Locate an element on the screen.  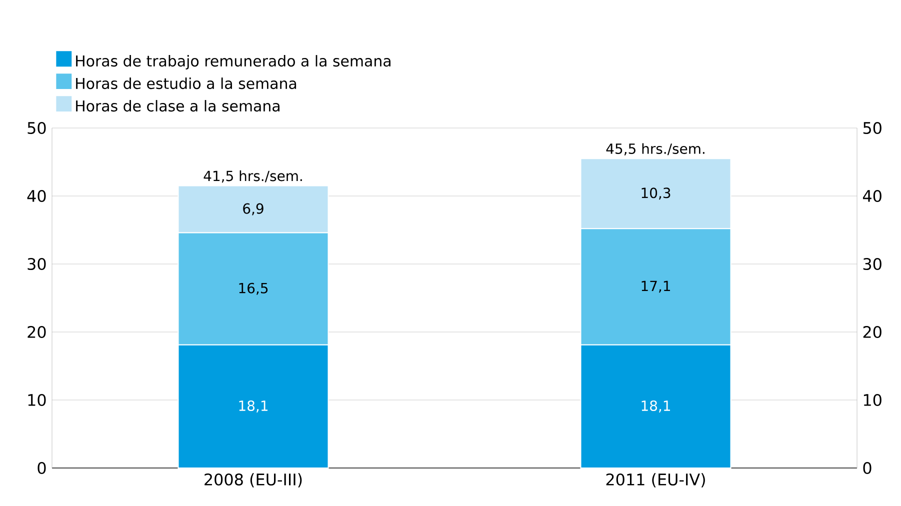
total-label: 45,5 hrs./sem. is located at coordinates (655, 149).